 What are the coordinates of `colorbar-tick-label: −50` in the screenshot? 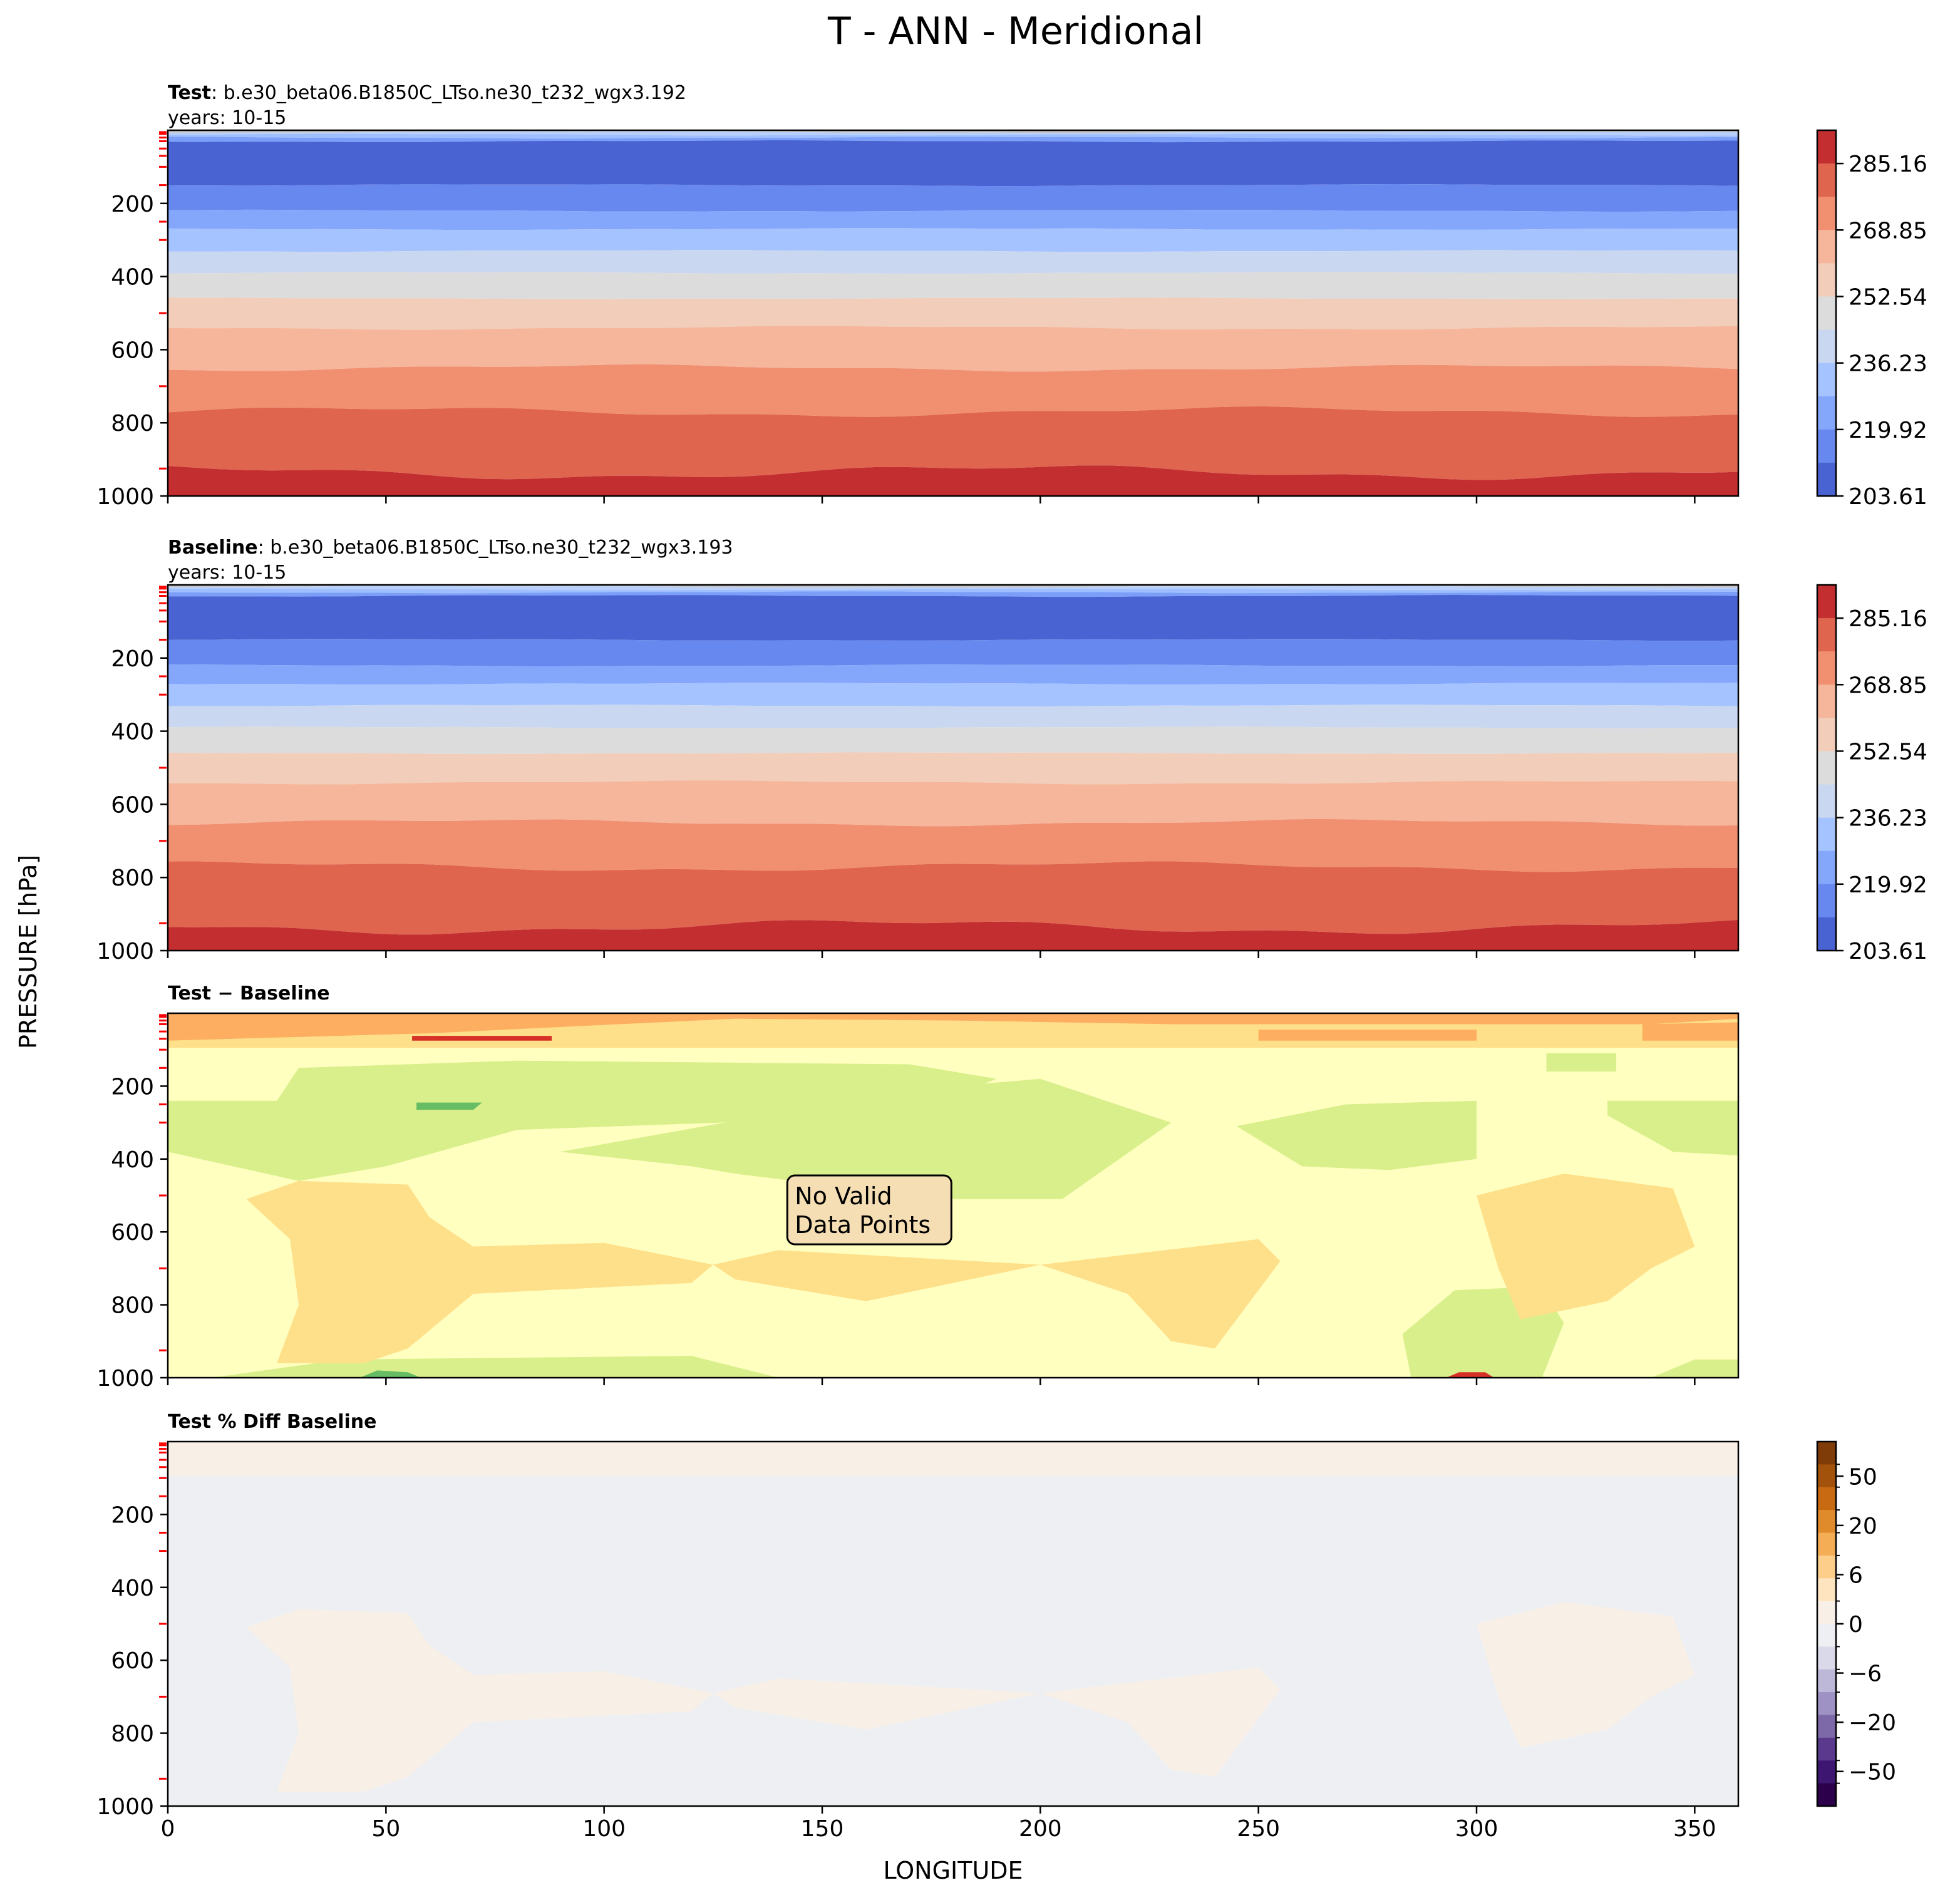 It's located at (1872, 1772).